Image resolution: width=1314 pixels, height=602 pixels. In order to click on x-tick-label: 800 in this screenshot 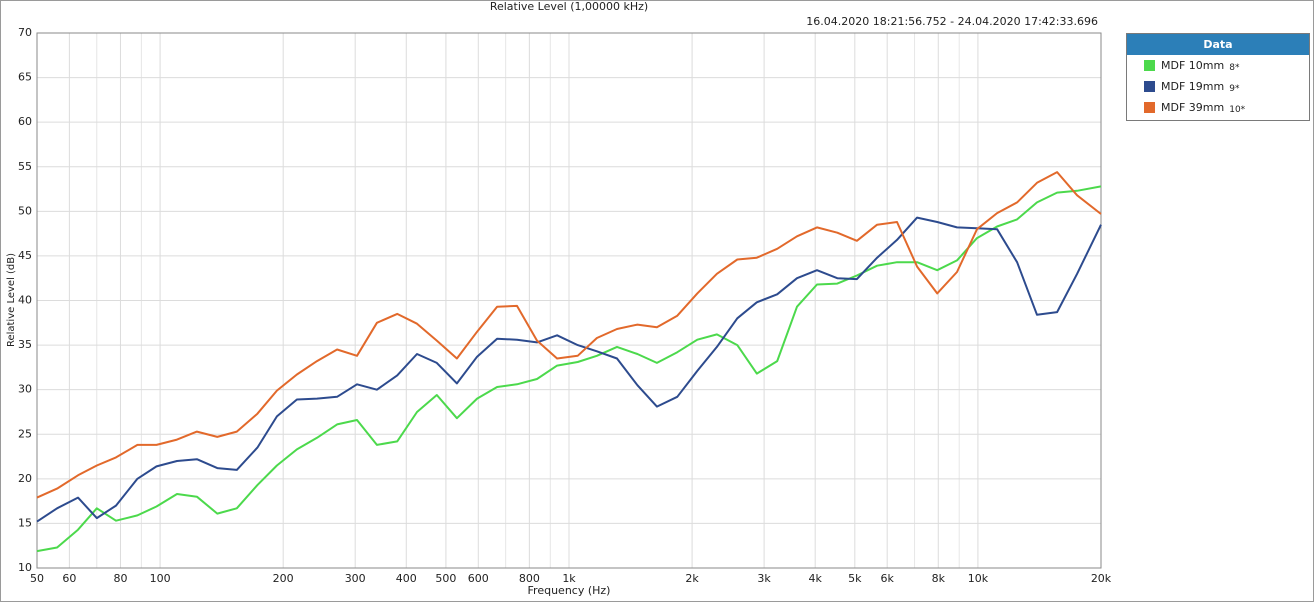, I will do `click(529, 578)`.